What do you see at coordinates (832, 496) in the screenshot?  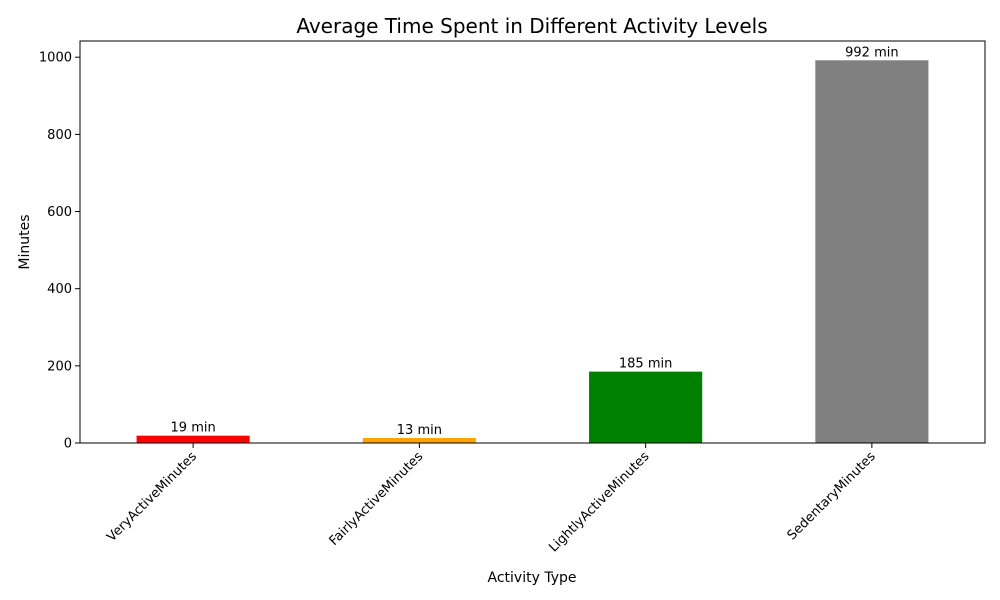 I see `x-tick-label: SedentaryMinutes` at bounding box center [832, 496].